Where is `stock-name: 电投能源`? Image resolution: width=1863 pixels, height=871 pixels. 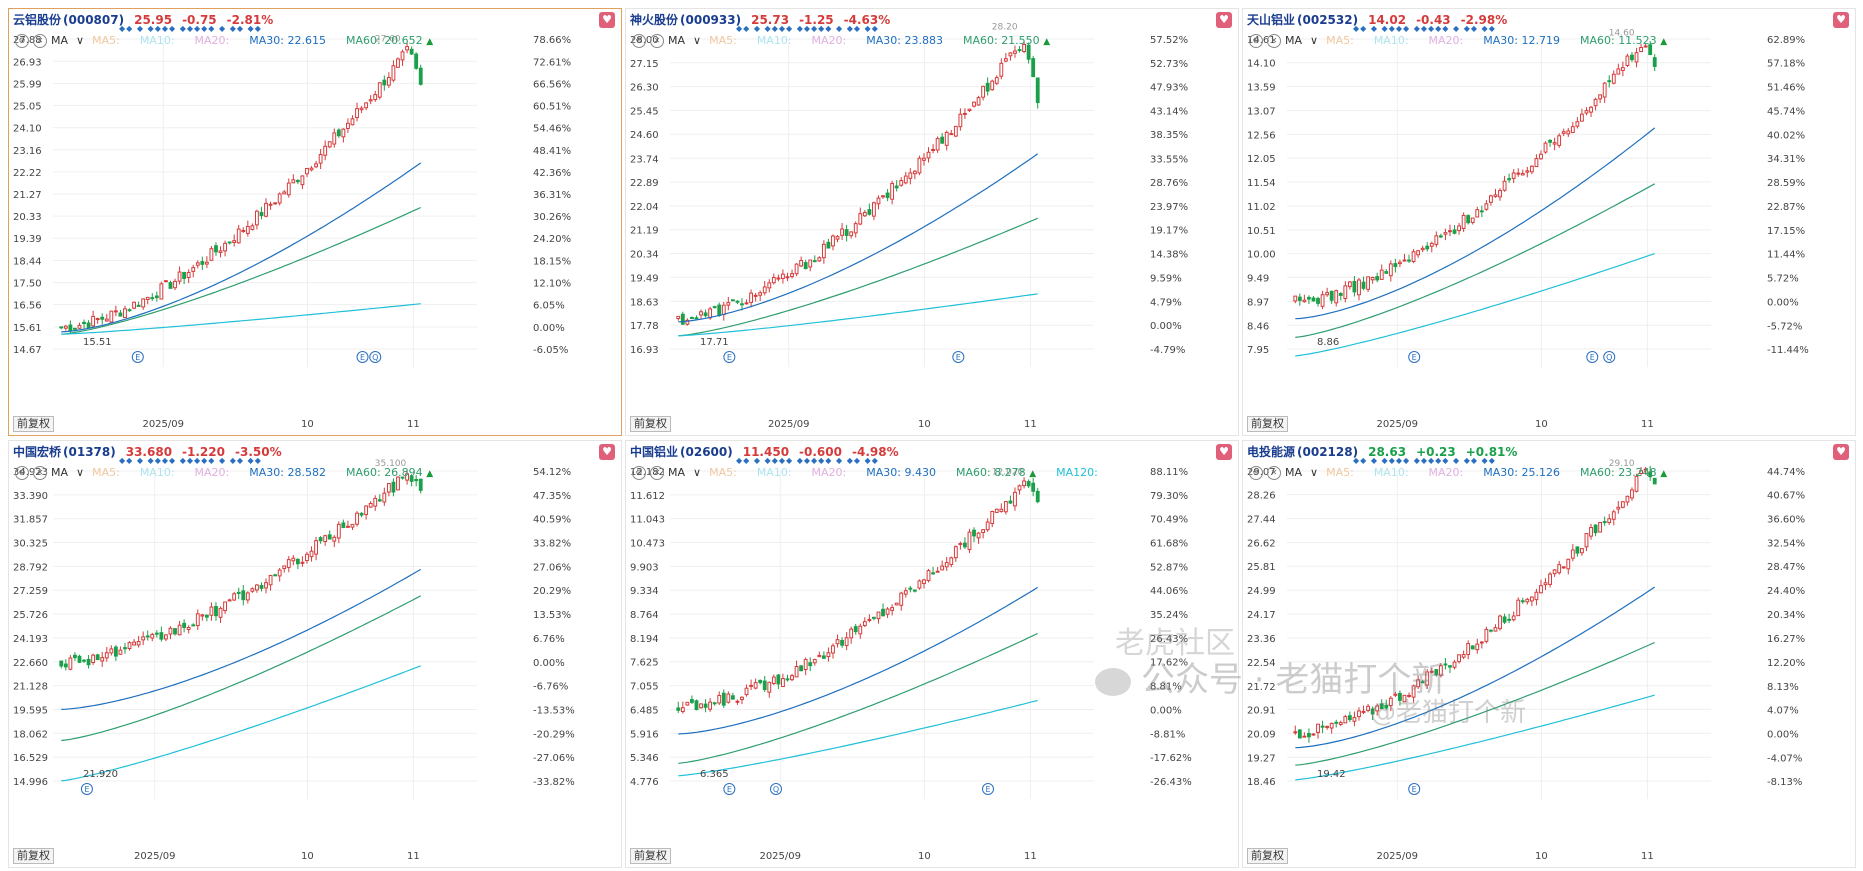
stock-name: 电投能源 is located at coordinates (1271, 452).